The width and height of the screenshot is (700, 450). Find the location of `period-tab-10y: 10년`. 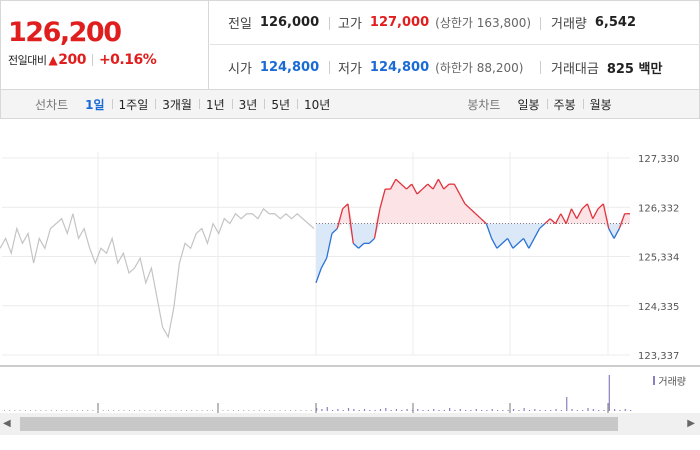

period-tab-10y: 10년 is located at coordinates (317, 104).